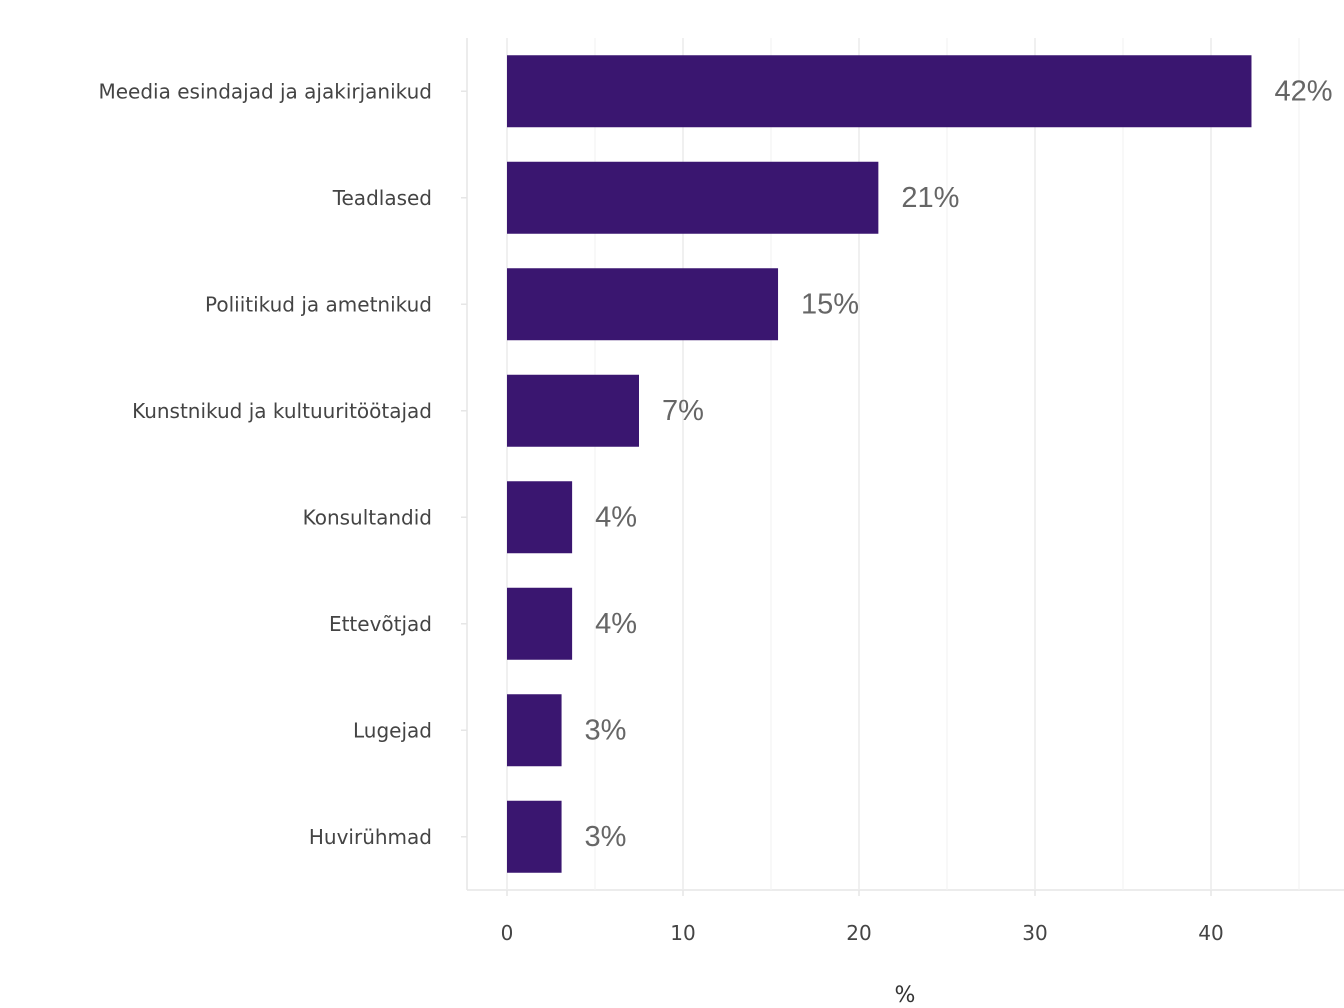 The width and height of the screenshot is (1344, 1008). I want to click on data-label: 15%, so click(830, 304).